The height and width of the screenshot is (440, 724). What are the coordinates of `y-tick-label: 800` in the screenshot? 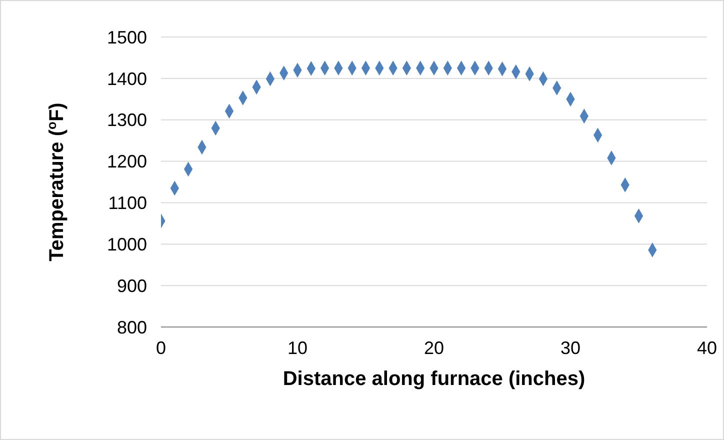 It's located at (131, 327).